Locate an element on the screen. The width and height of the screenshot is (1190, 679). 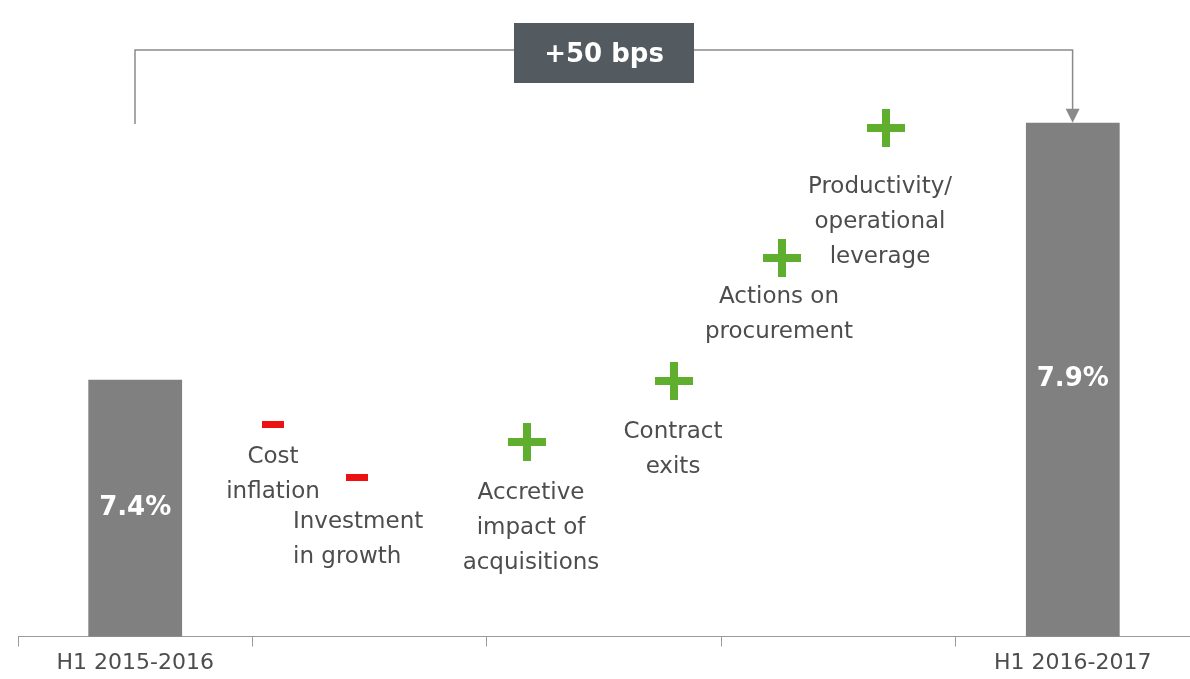
annotation: Actions on procurement is located at coordinates (779, 313).